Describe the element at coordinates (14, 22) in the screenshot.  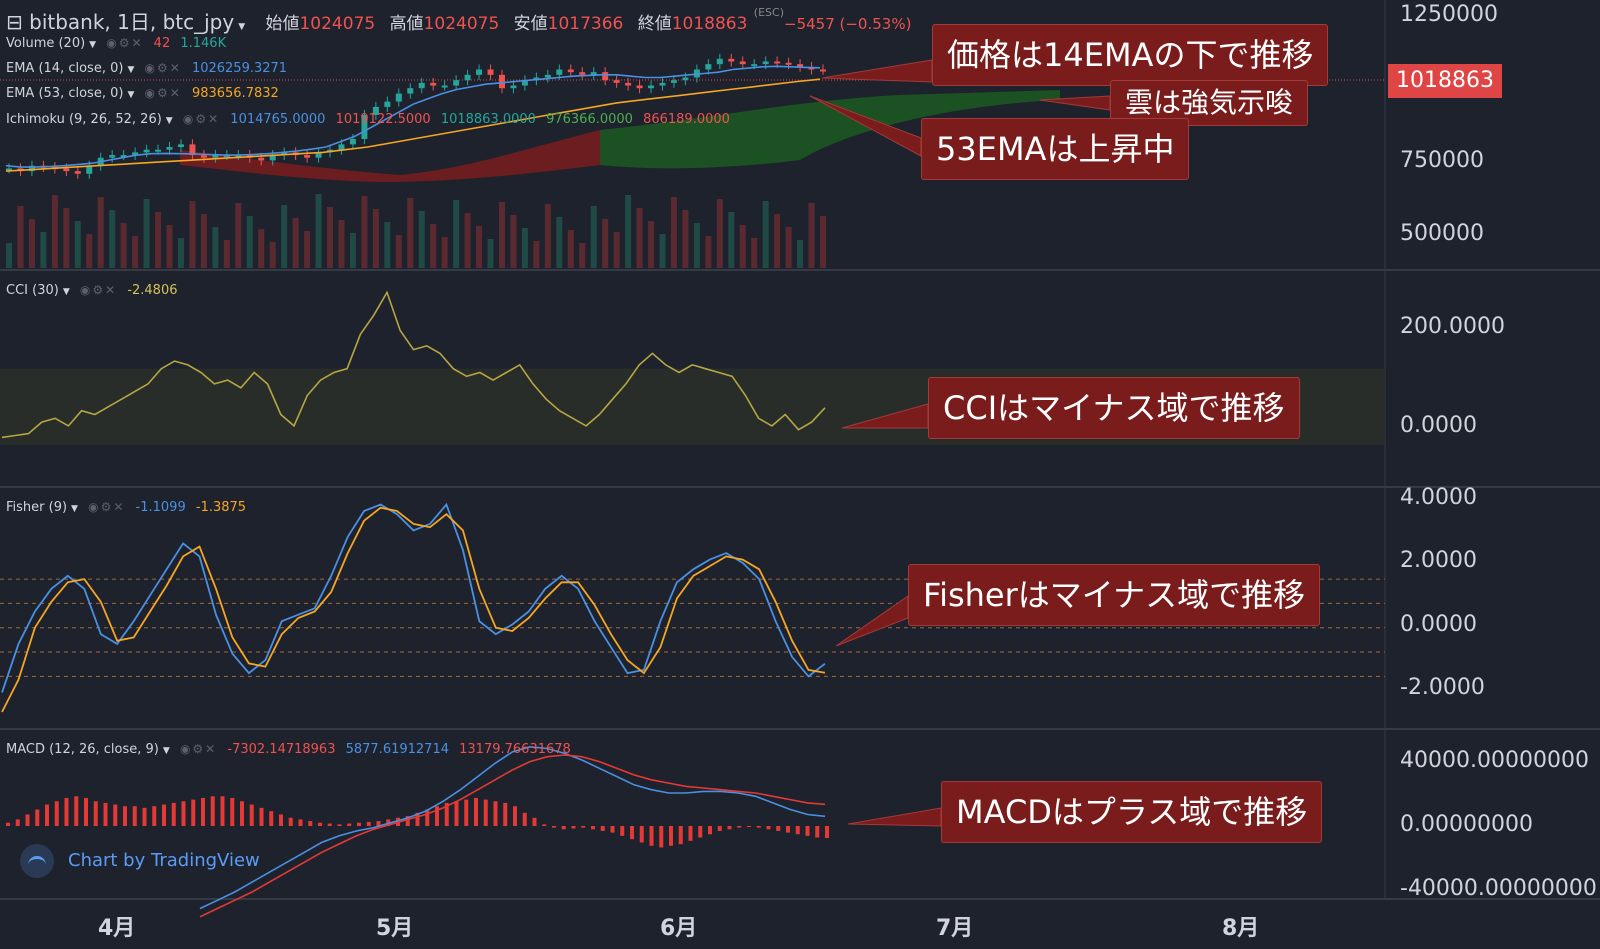
I see `collapse-icon: ⊟` at that location.